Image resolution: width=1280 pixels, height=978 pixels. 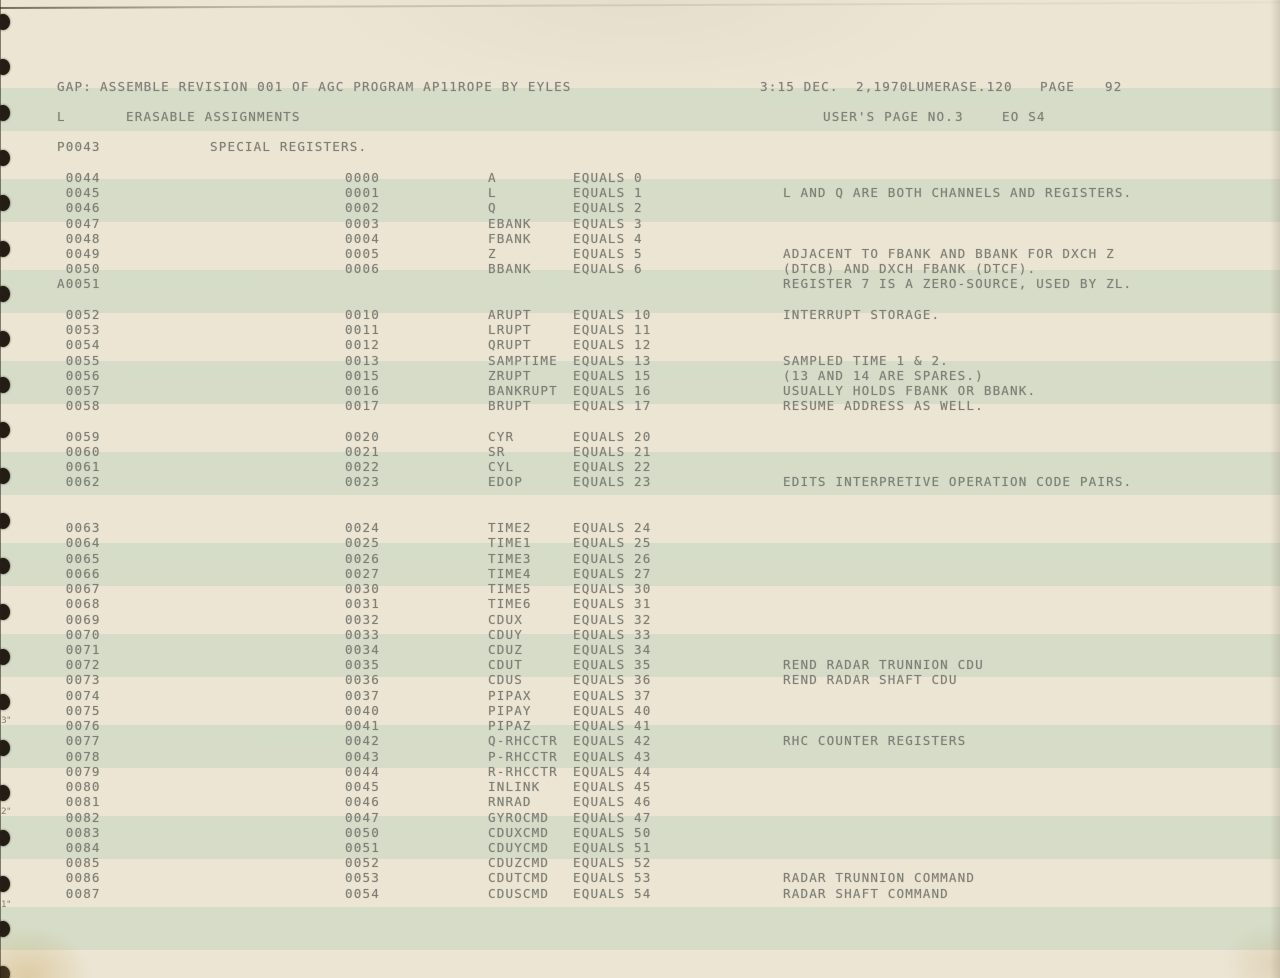 What do you see at coordinates (79, 680) in the screenshot?
I see `line-number: 0073` at bounding box center [79, 680].